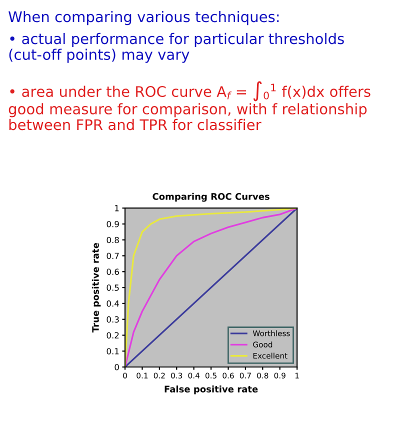  Describe the element at coordinates (96, 287) in the screenshot. I see `y-axis-title: True positive rate` at that location.